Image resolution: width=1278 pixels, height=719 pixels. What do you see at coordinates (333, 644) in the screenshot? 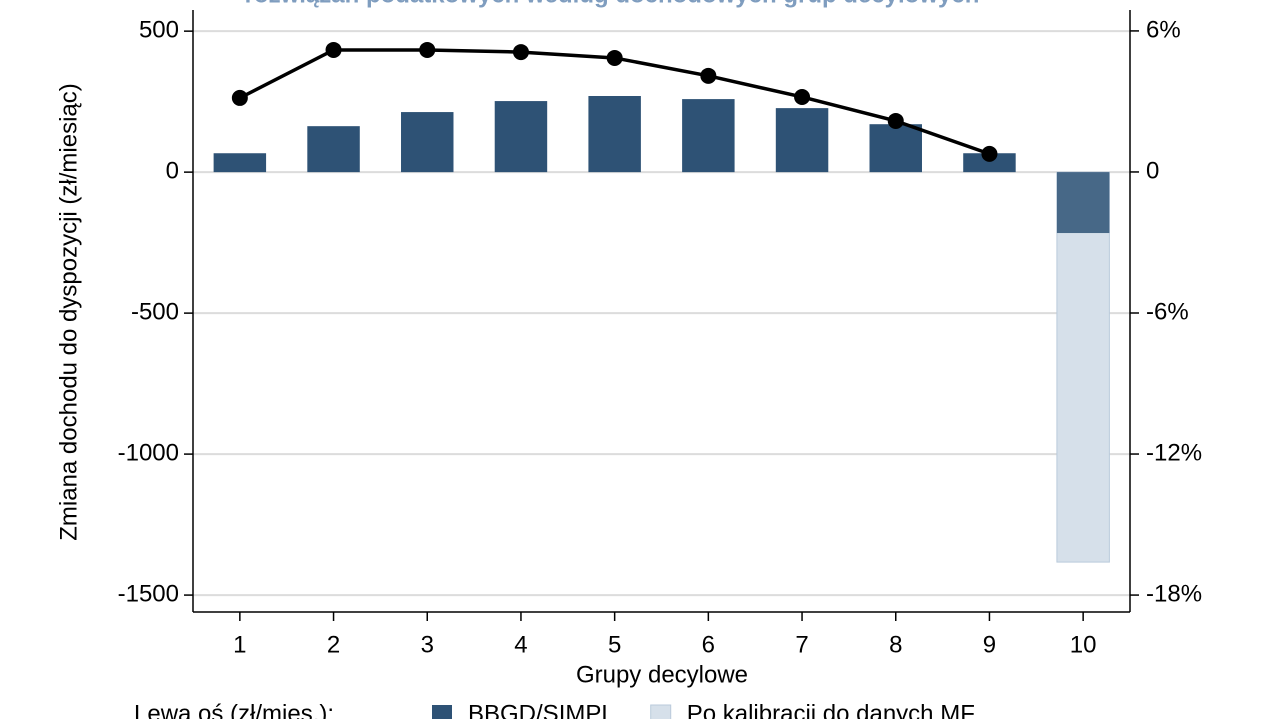
I see `x-tick-label: 2` at bounding box center [333, 644].